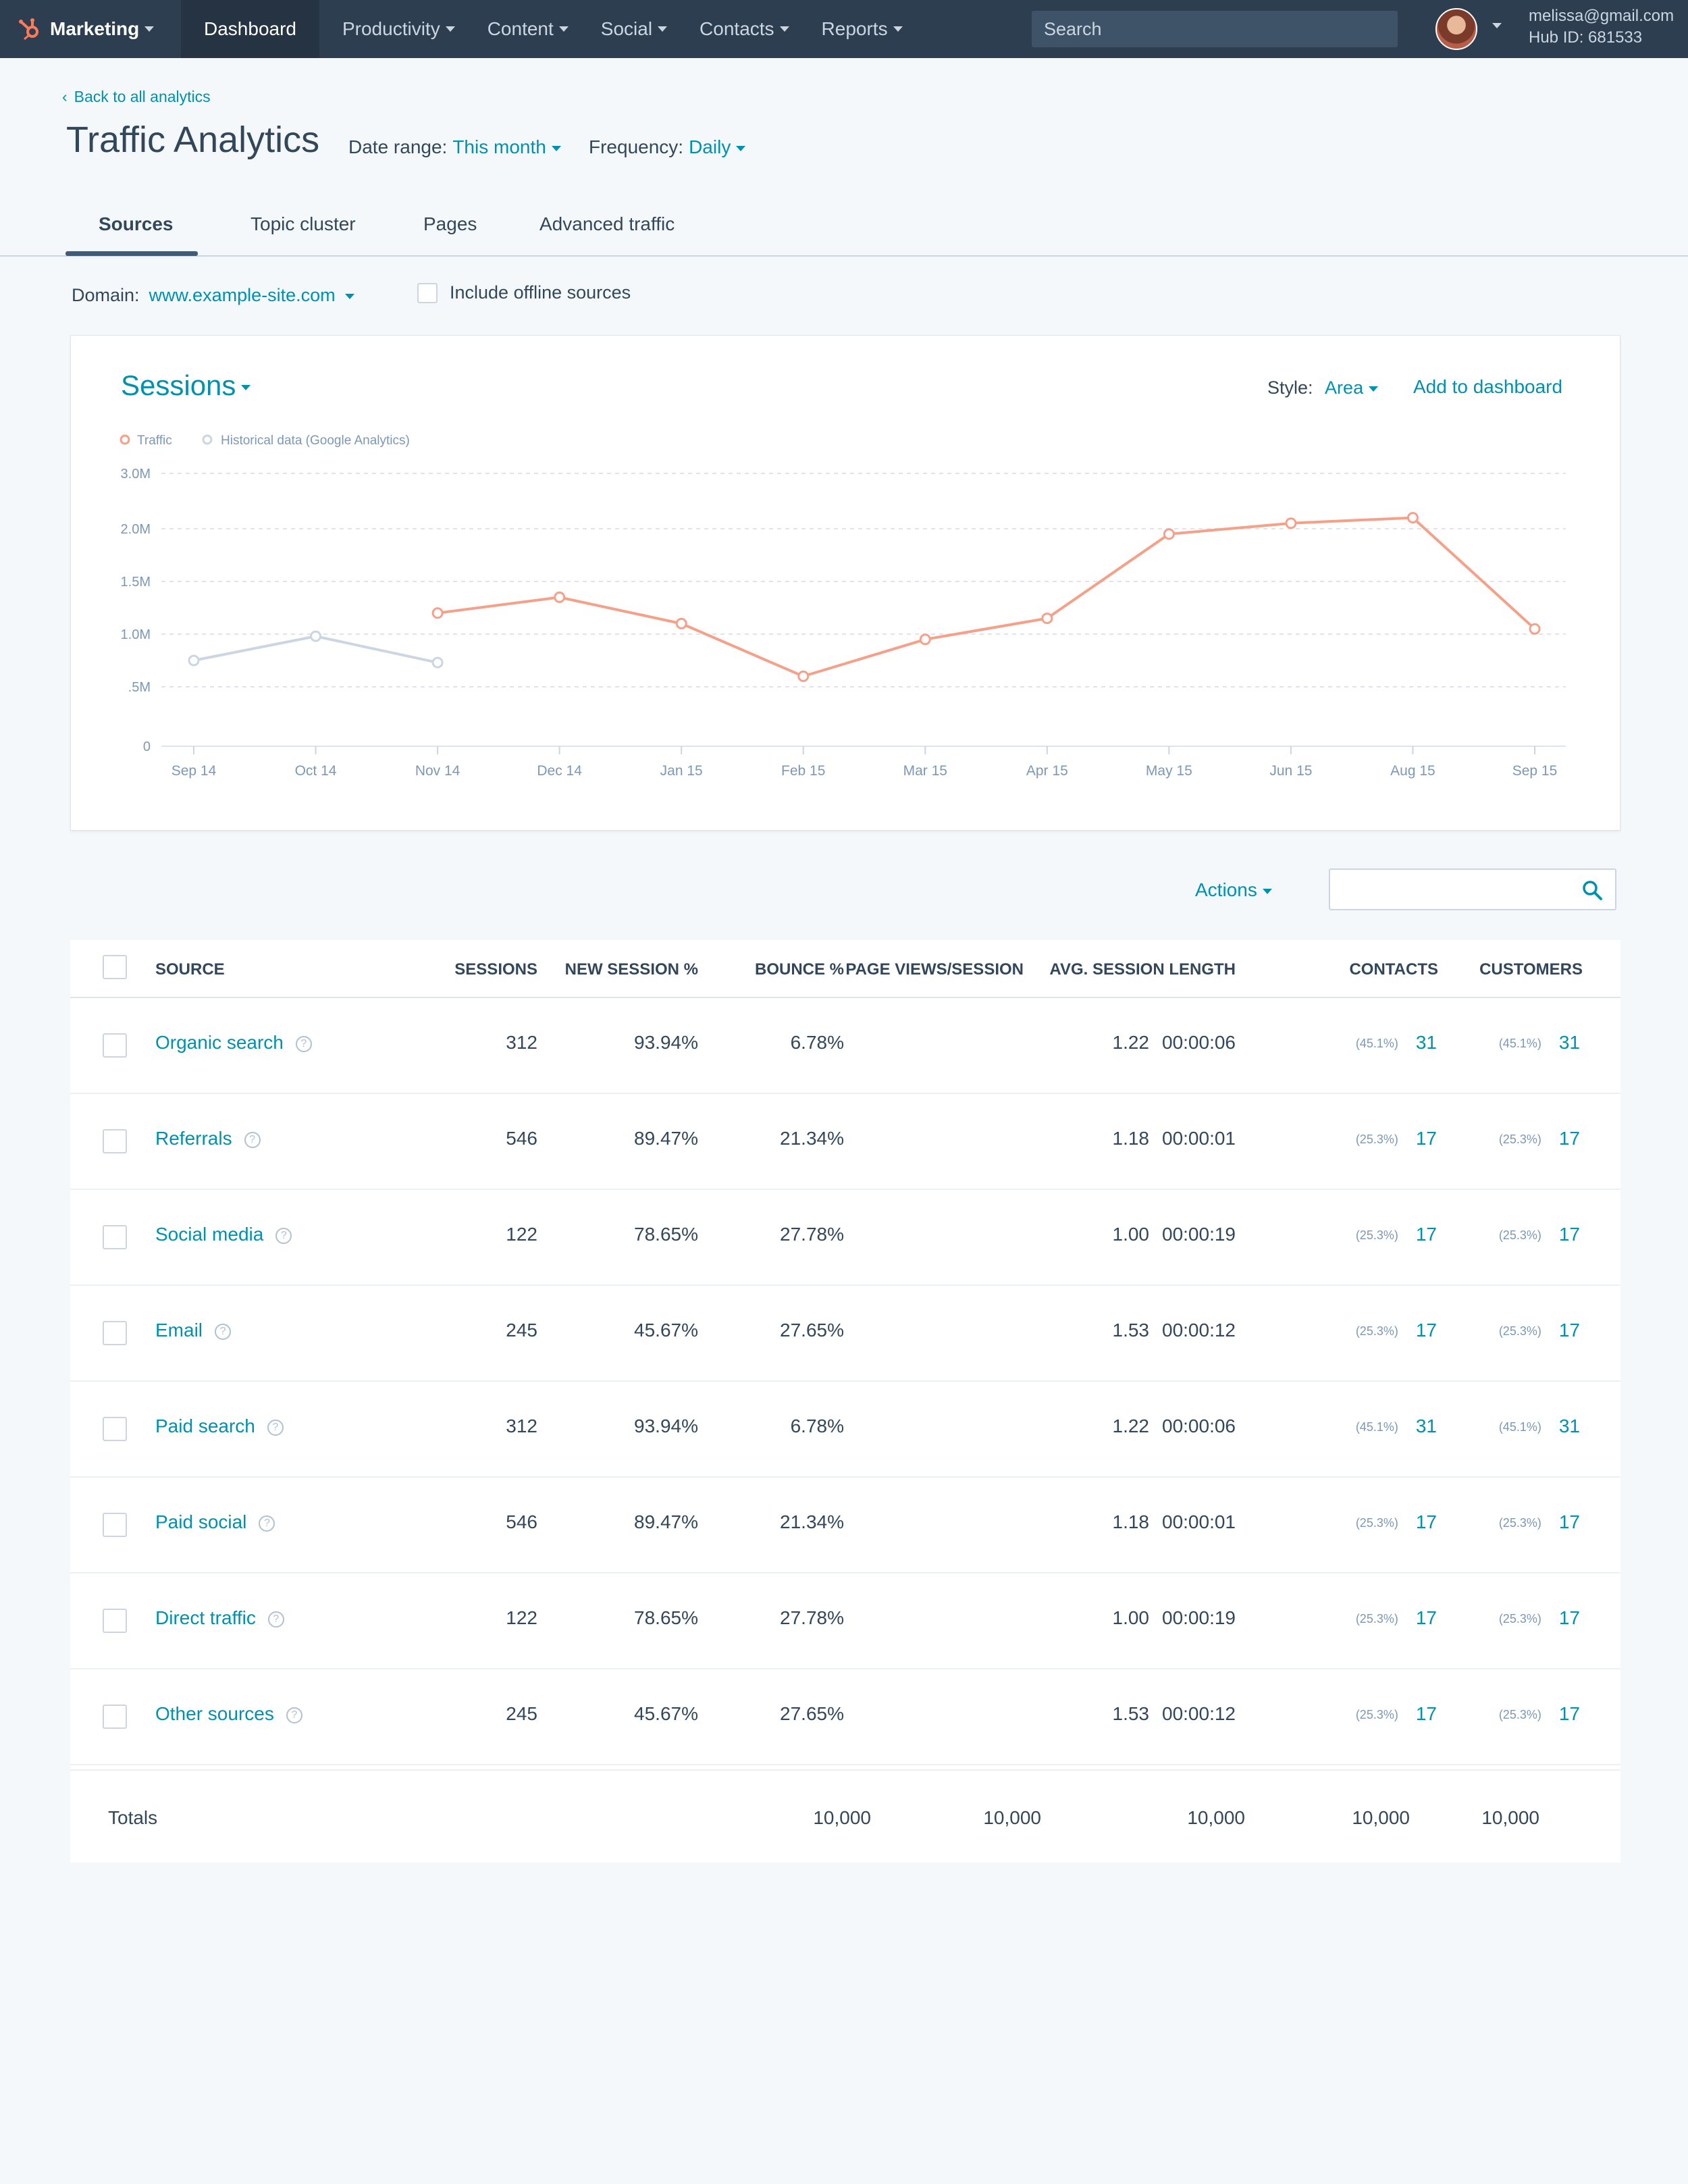 The image size is (1688, 2184). I want to click on col-sessions: SESSIONS, so click(496, 969).